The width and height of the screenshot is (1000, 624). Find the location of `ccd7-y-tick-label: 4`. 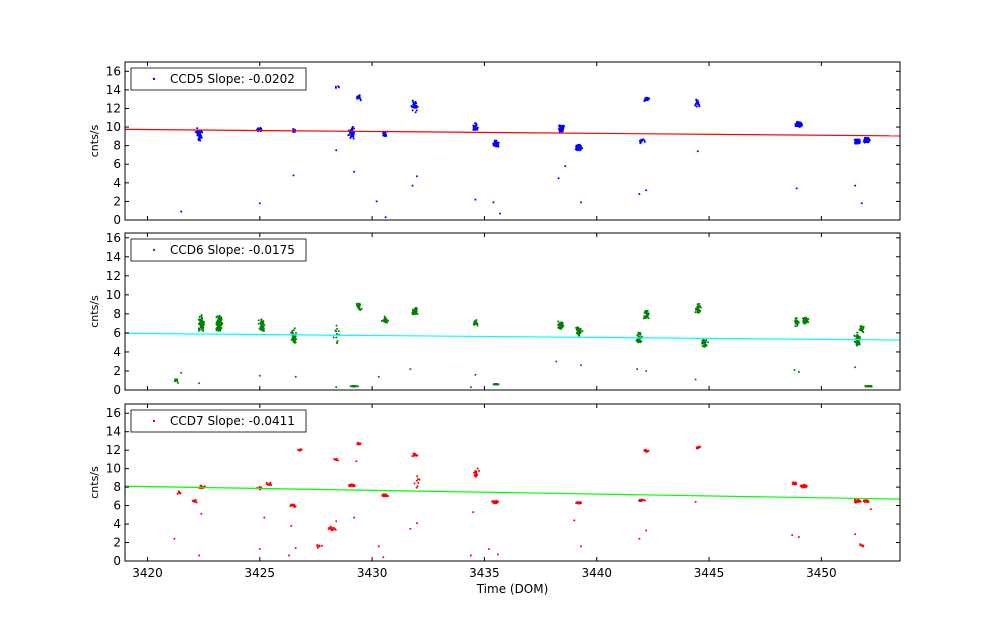

ccd7-y-tick-label: 4 is located at coordinates (117, 524).